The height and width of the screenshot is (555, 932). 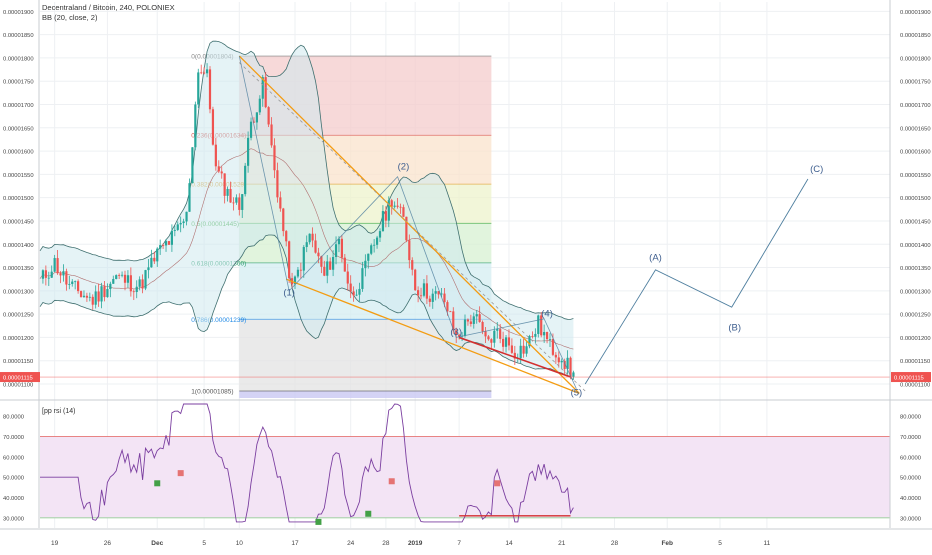 I want to click on abc-projection-path, so click(x=696, y=281).